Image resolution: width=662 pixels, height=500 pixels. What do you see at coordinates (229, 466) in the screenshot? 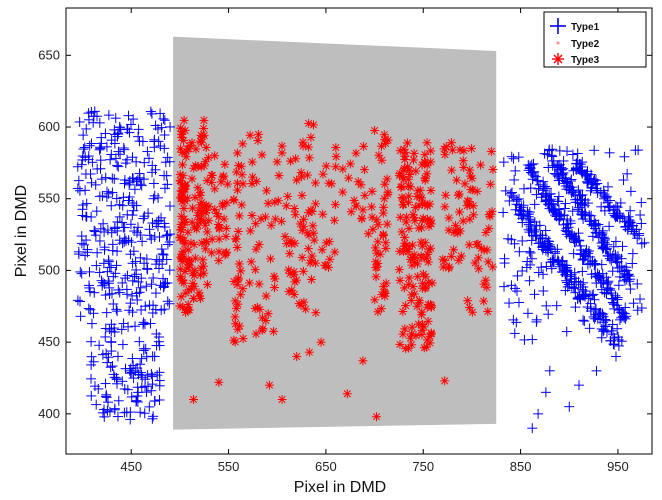
I see `x-tick-label: 550` at bounding box center [229, 466].